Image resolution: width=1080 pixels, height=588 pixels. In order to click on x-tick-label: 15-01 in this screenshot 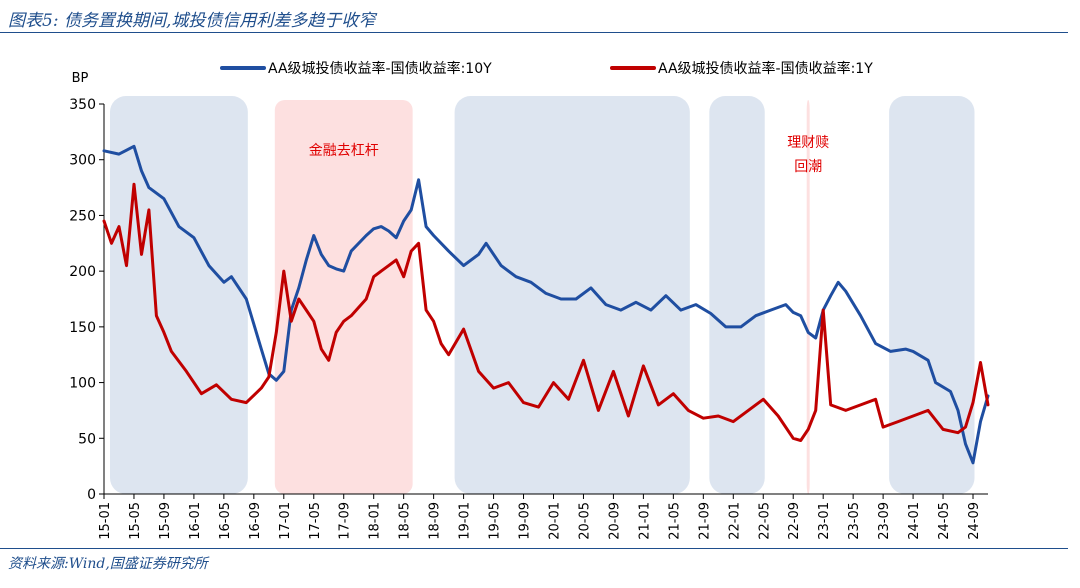, I will do `click(105, 521)`.